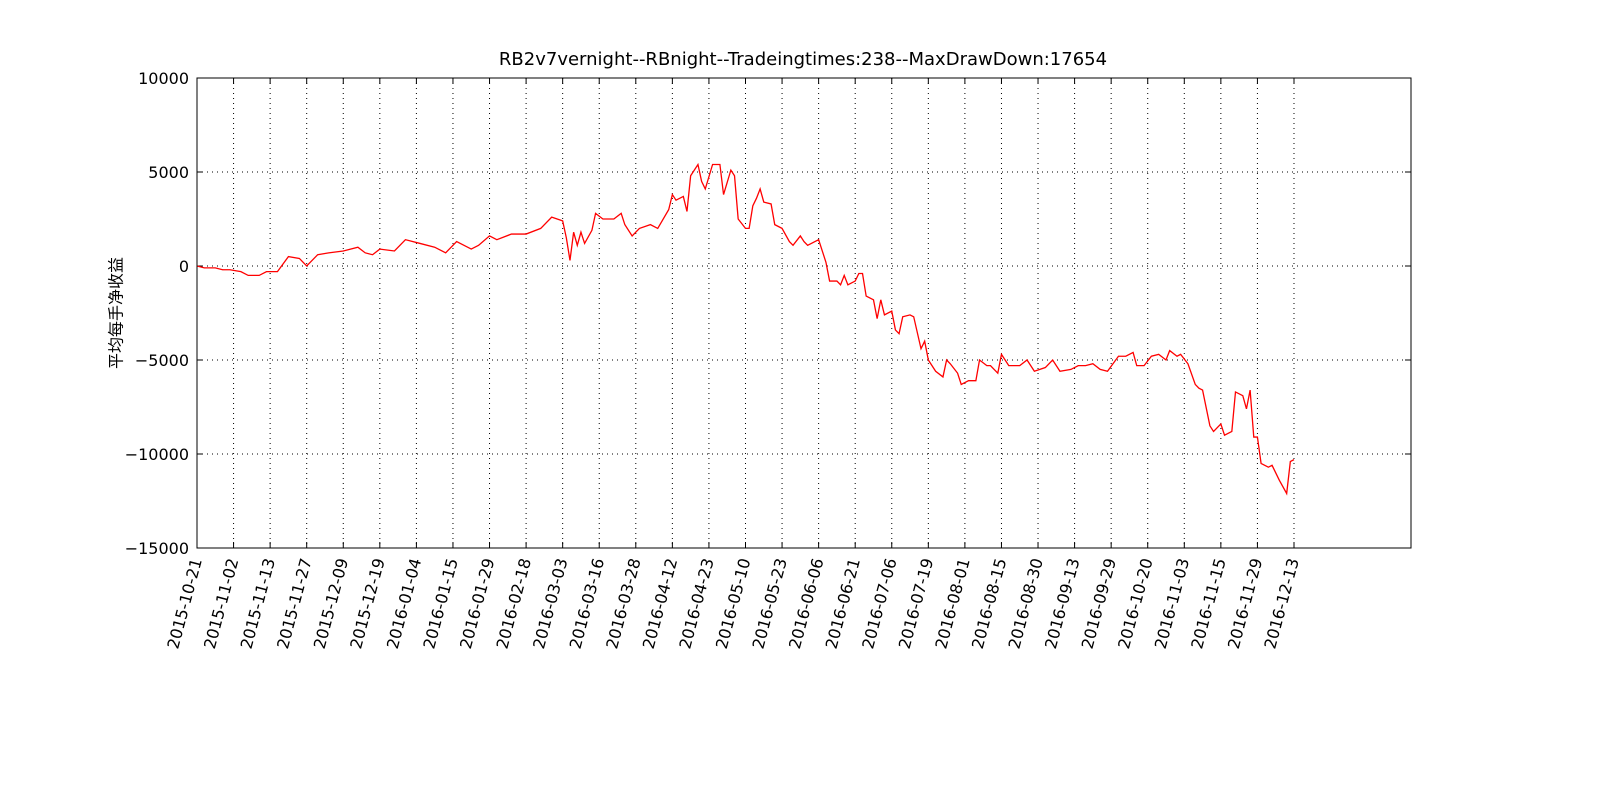 This screenshot has height=800, width=1600. What do you see at coordinates (184, 266) in the screenshot?
I see `y-tick-label: 0` at bounding box center [184, 266].